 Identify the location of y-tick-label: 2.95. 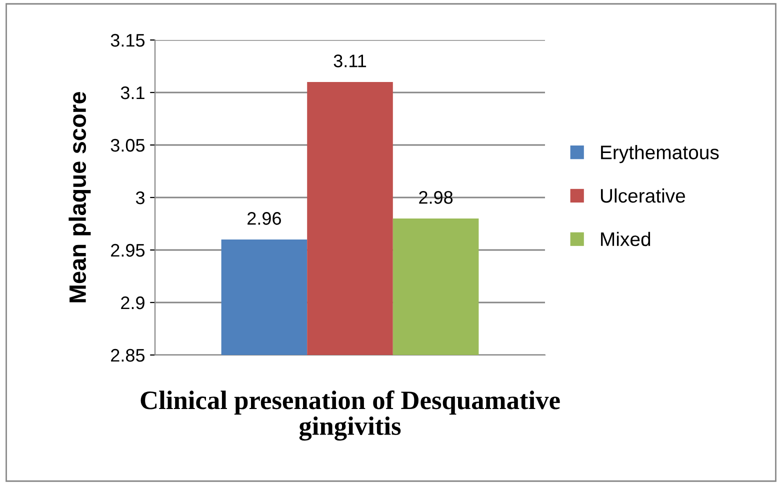
(128, 250).